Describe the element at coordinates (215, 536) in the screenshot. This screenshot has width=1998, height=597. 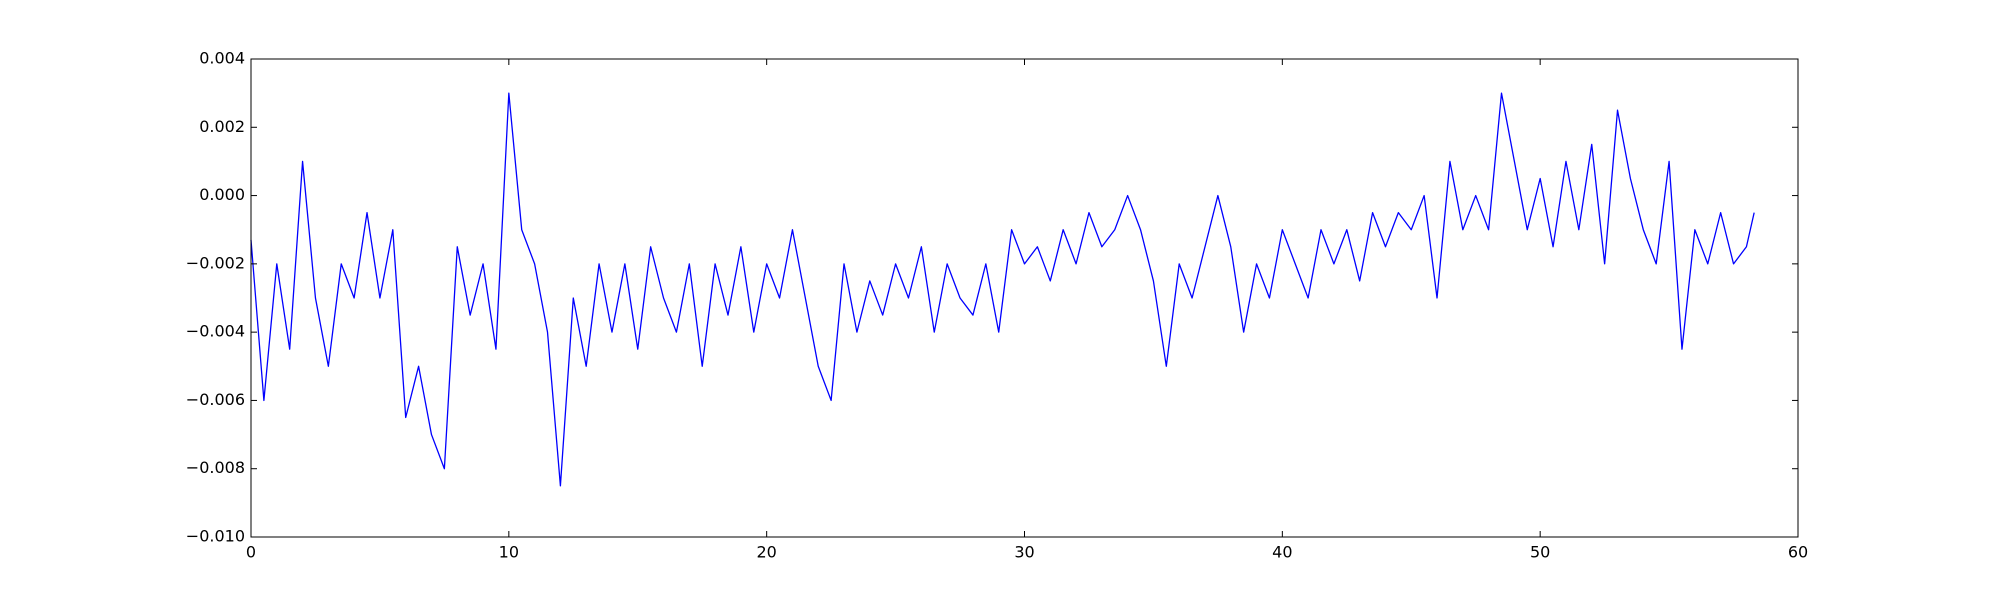
I see `y-tick-label: −0.010` at that location.